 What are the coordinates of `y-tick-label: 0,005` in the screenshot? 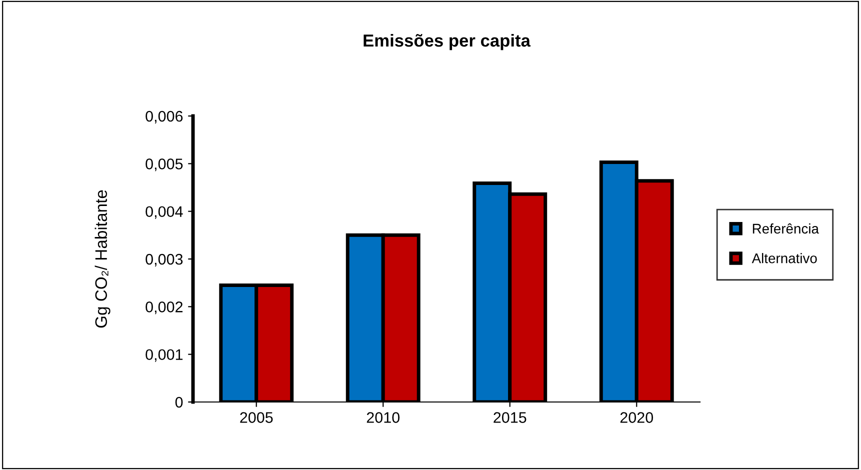 It's located at (164, 165).